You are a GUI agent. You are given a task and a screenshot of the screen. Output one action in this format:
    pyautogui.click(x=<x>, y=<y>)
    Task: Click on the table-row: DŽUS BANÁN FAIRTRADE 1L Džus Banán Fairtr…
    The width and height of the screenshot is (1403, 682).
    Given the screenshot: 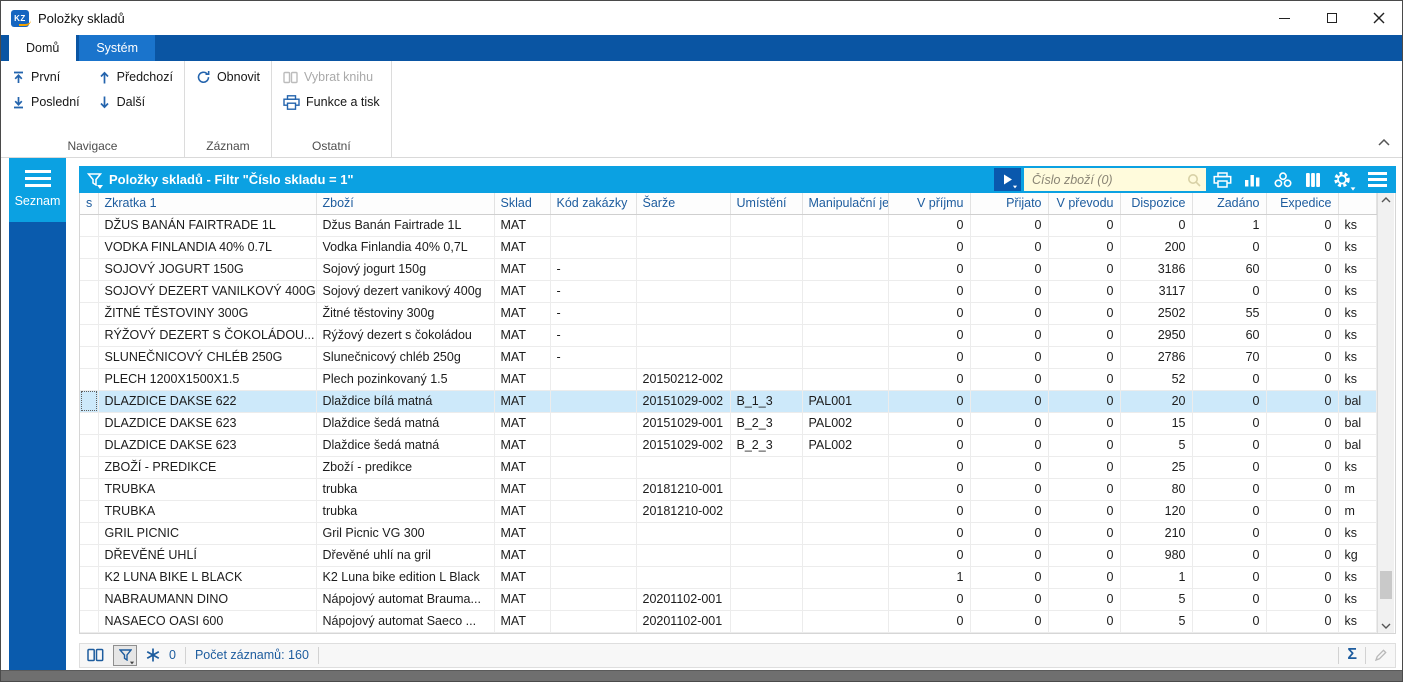 What is the action you would take?
    pyautogui.click(x=728, y=225)
    